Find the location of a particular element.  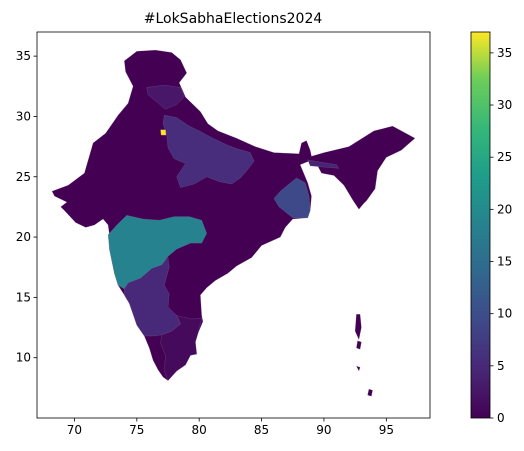

colorbar-tick-label: 10 is located at coordinates (504, 314).